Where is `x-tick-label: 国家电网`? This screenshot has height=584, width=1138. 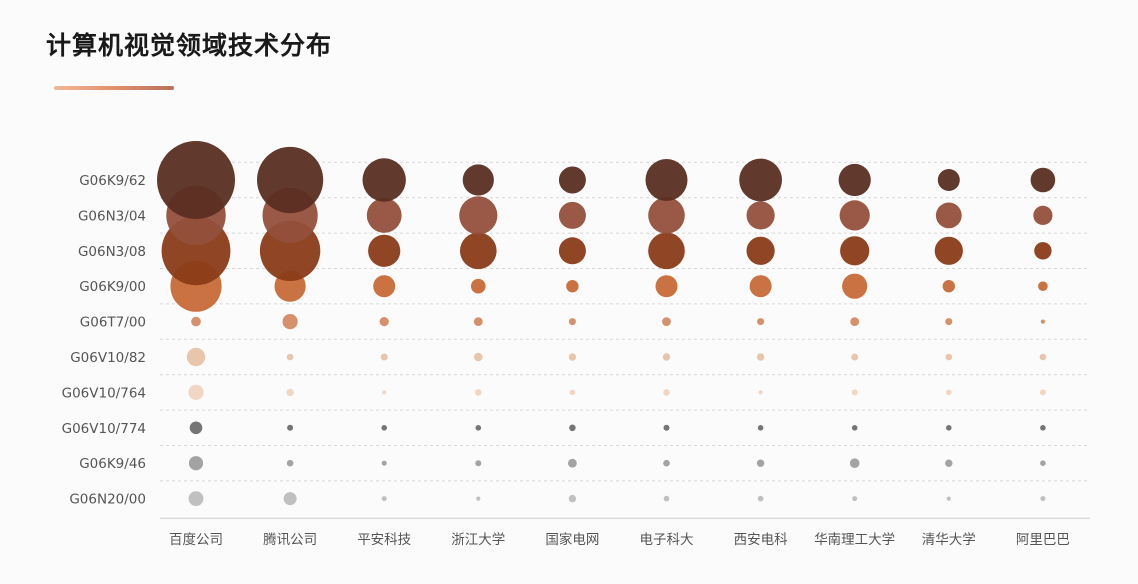
x-tick-label: 国家电网 is located at coordinates (572, 539).